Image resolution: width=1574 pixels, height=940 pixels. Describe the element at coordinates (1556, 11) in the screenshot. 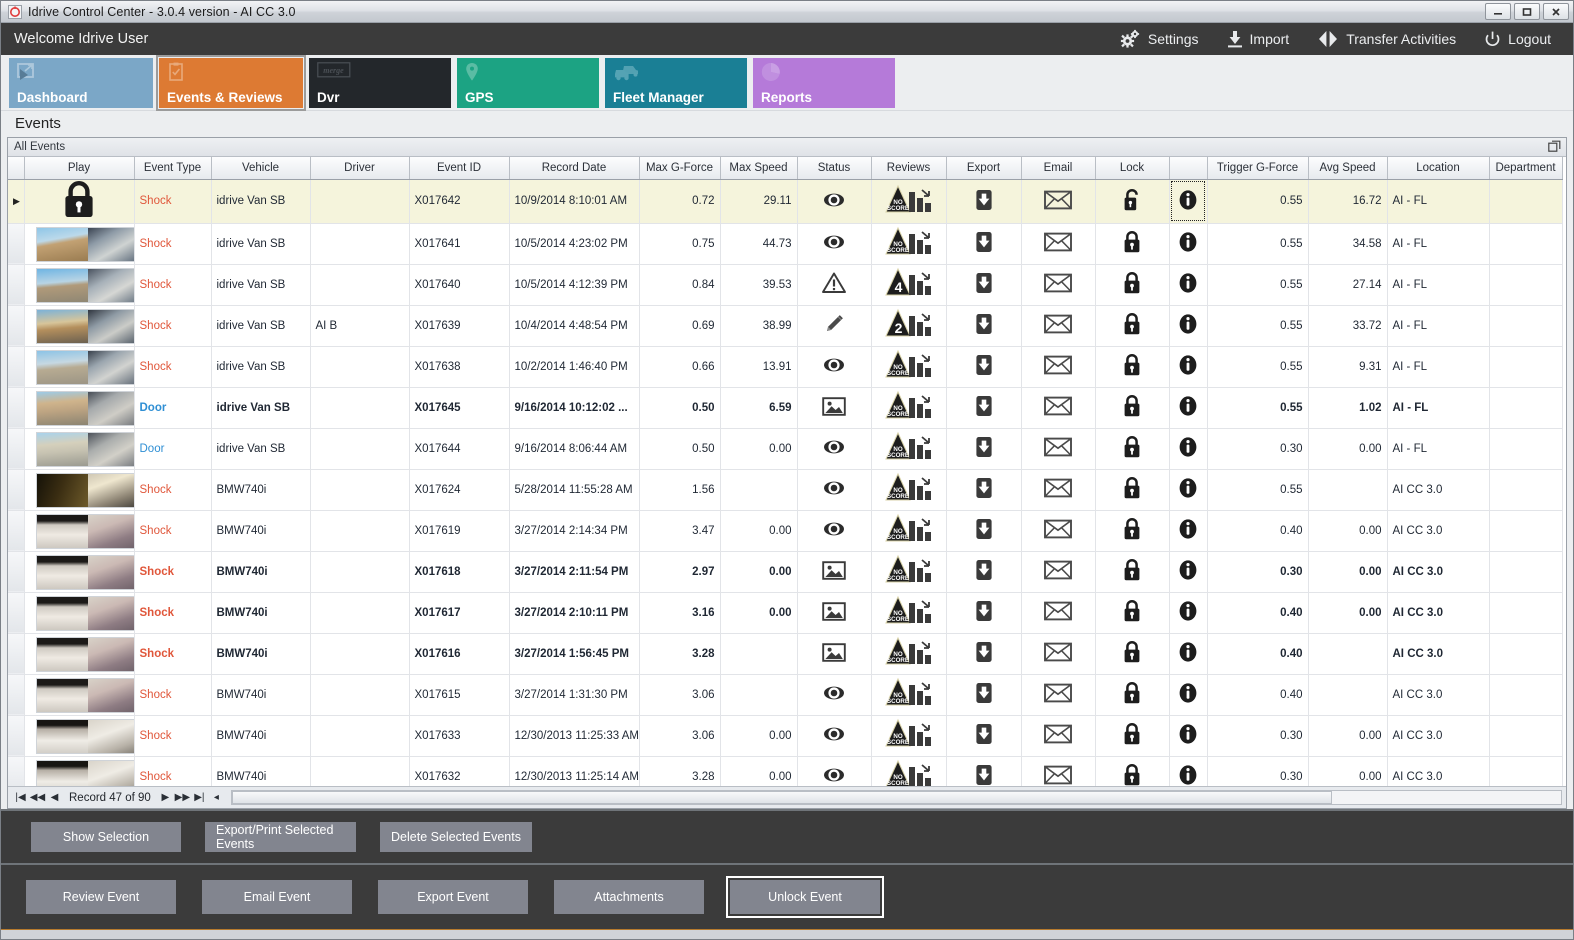

I see `close-button` at that location.